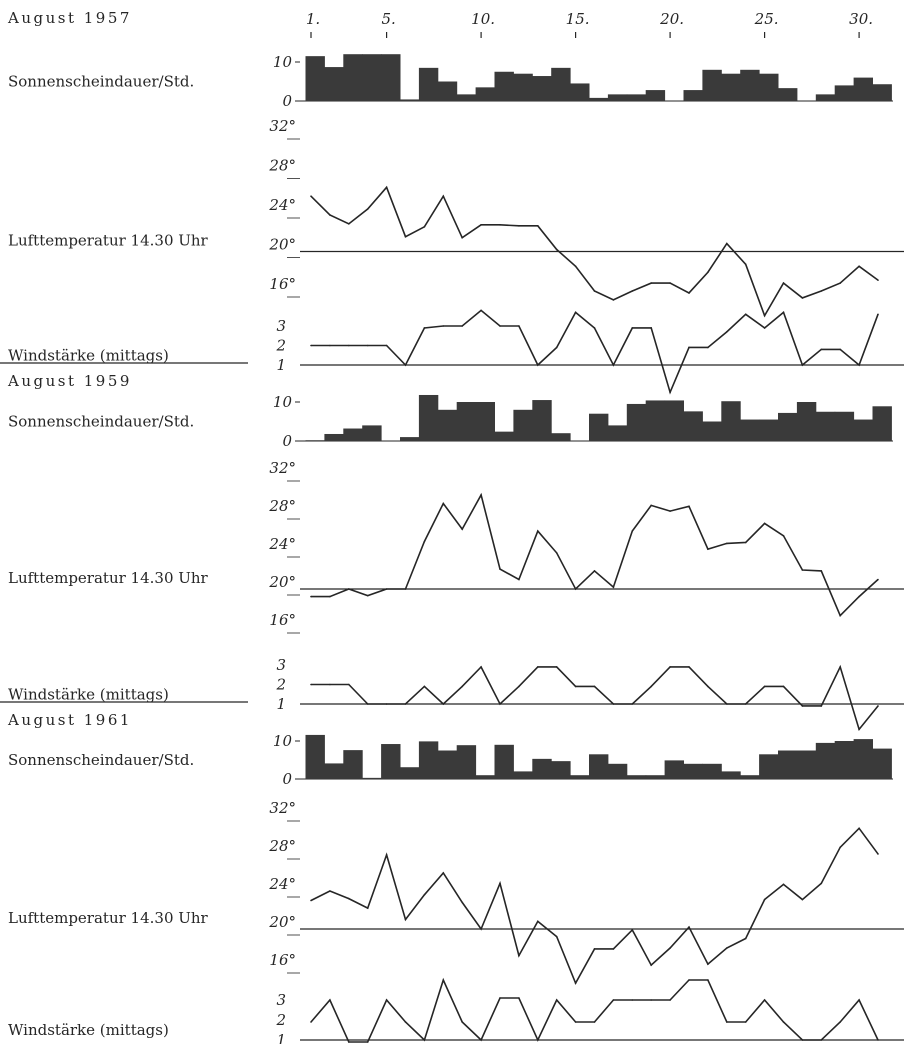 The height and width of the screenshot is (1044, 908). What do you see at coordinates (282, 468) in the screenshot?
I see `y-tick-label: 32°` at bounding box center [282, 468].